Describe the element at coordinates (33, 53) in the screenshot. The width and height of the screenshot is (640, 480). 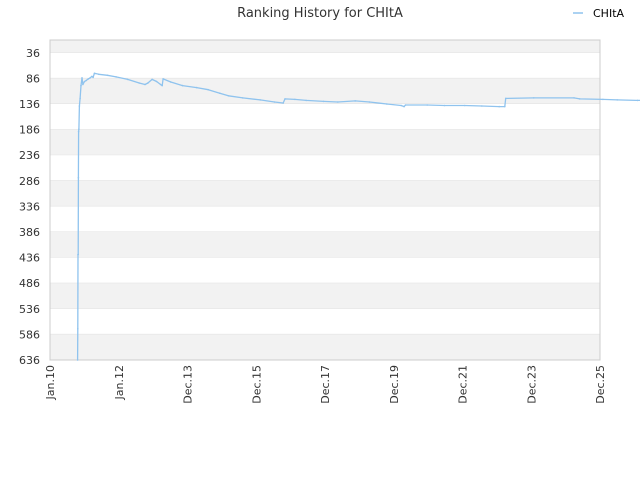
I see `y-tick-label: 36` at that location.